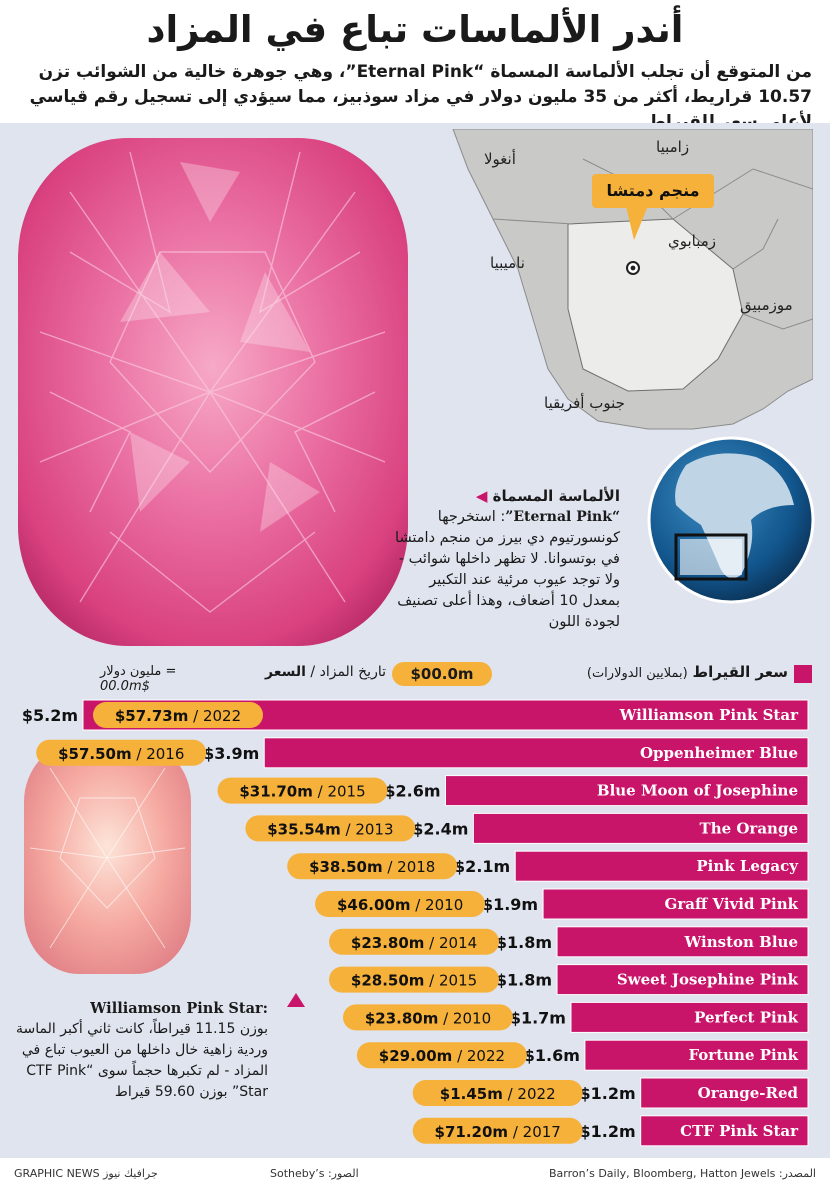 This screenshot has width=830, height=1188. I want to click on chart-price-label: $35.54m / 2013, so click(330, 829).